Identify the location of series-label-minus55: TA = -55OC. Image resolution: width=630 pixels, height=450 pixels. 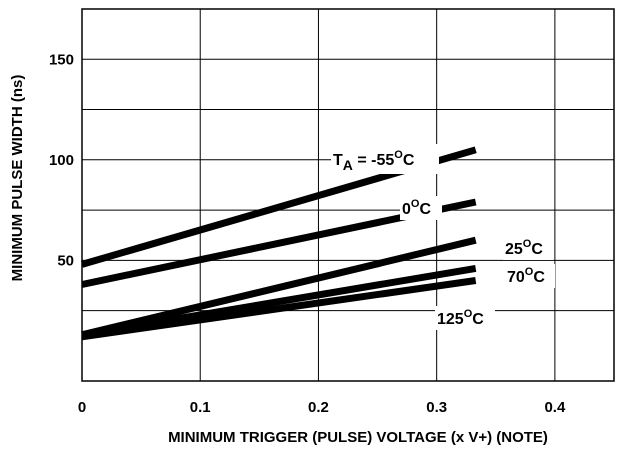
(385, 159).